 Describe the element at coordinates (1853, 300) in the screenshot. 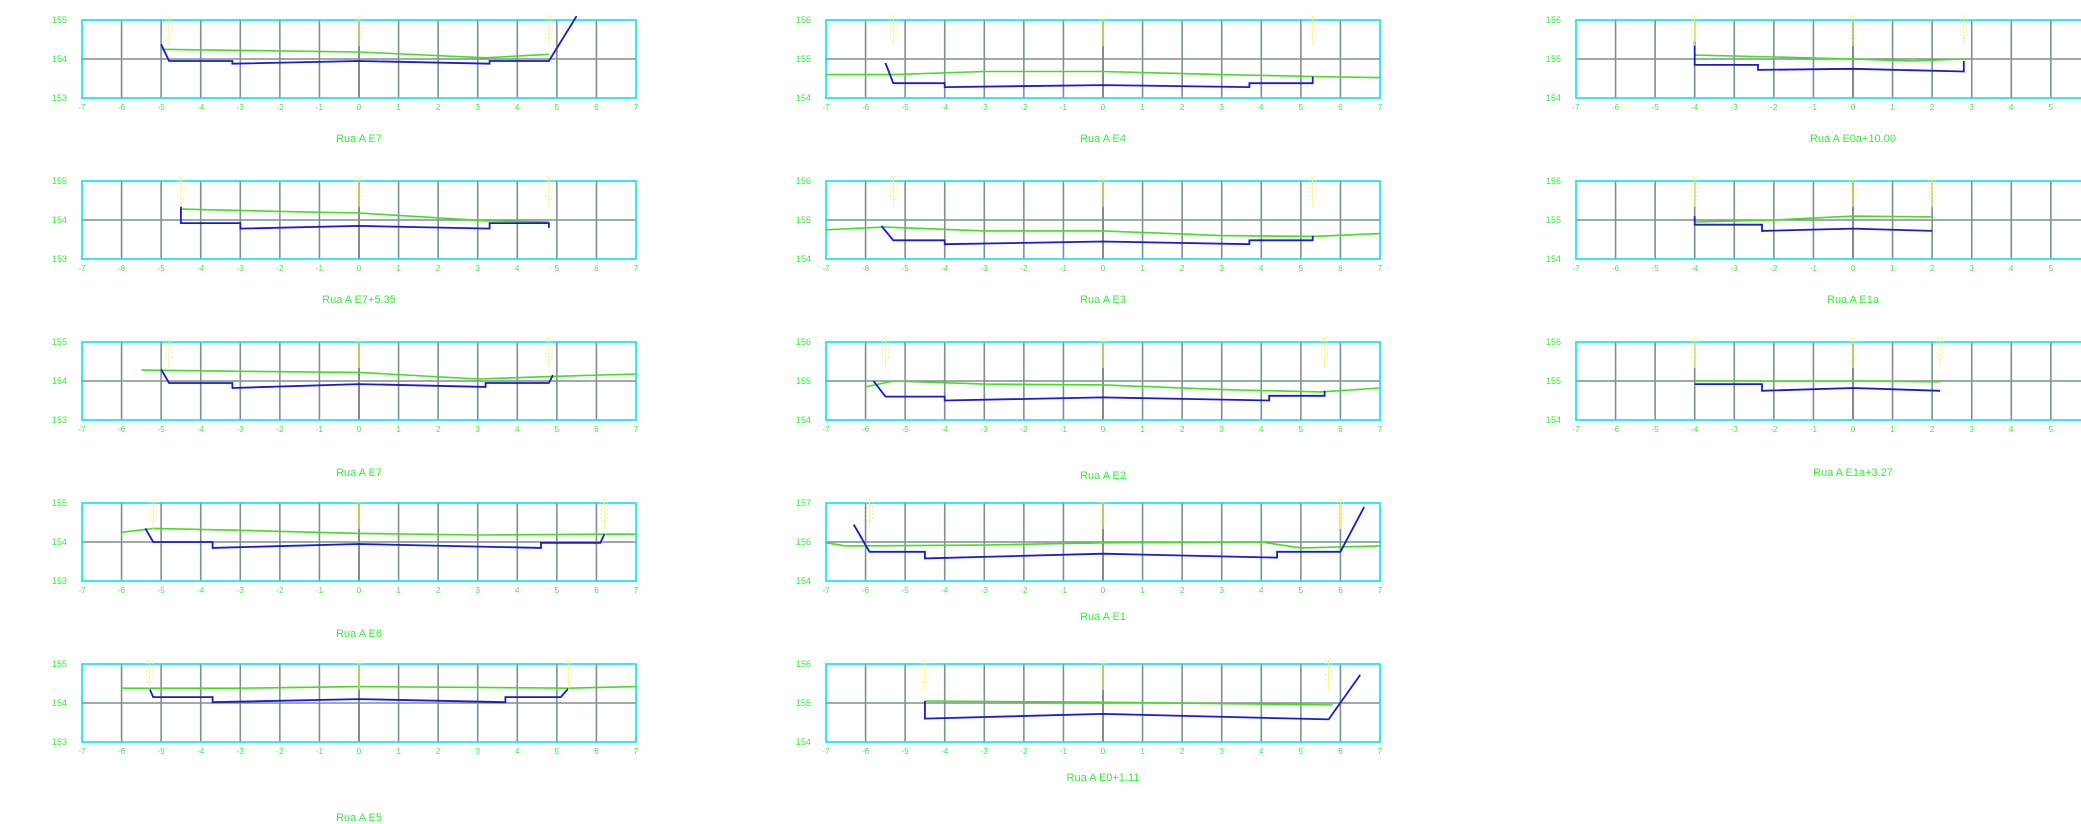

I see `section-title: Rua A E1a` at that location.